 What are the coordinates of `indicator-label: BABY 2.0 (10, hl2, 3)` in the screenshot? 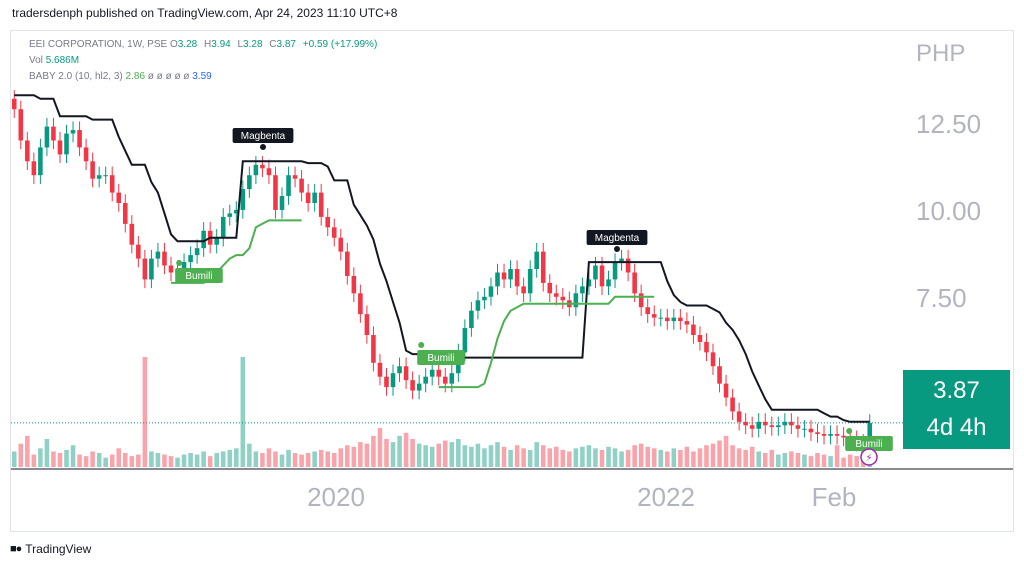 It's located at (76, 76).